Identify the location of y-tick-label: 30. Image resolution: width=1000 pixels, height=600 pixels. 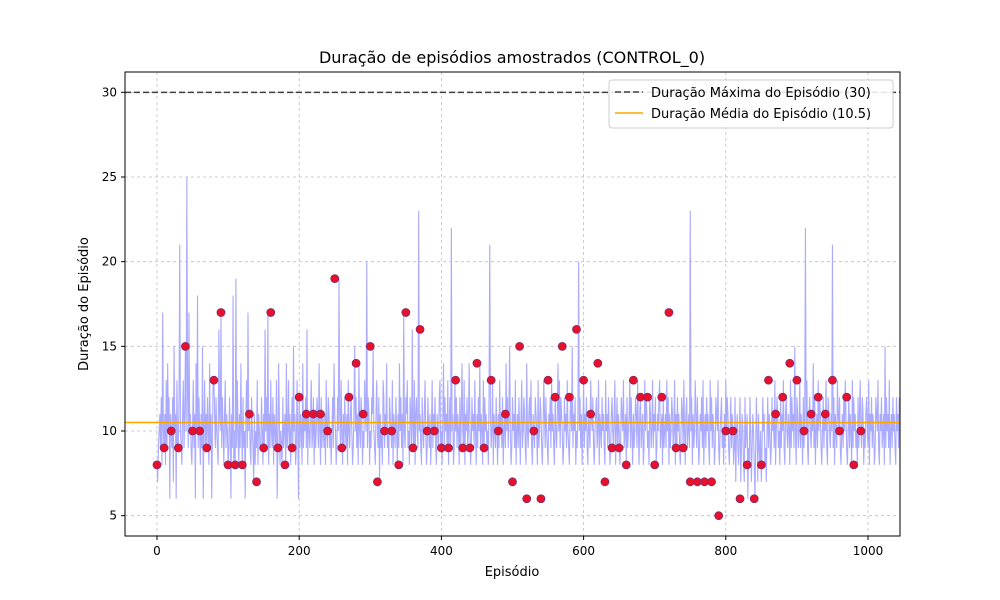
(109, 92).